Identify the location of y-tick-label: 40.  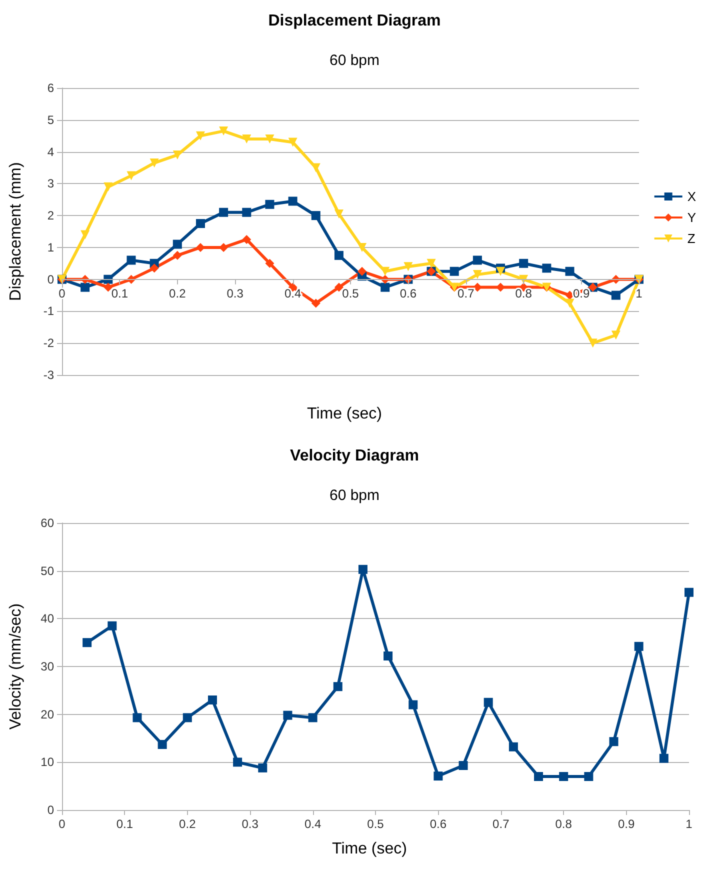
(47, 619).